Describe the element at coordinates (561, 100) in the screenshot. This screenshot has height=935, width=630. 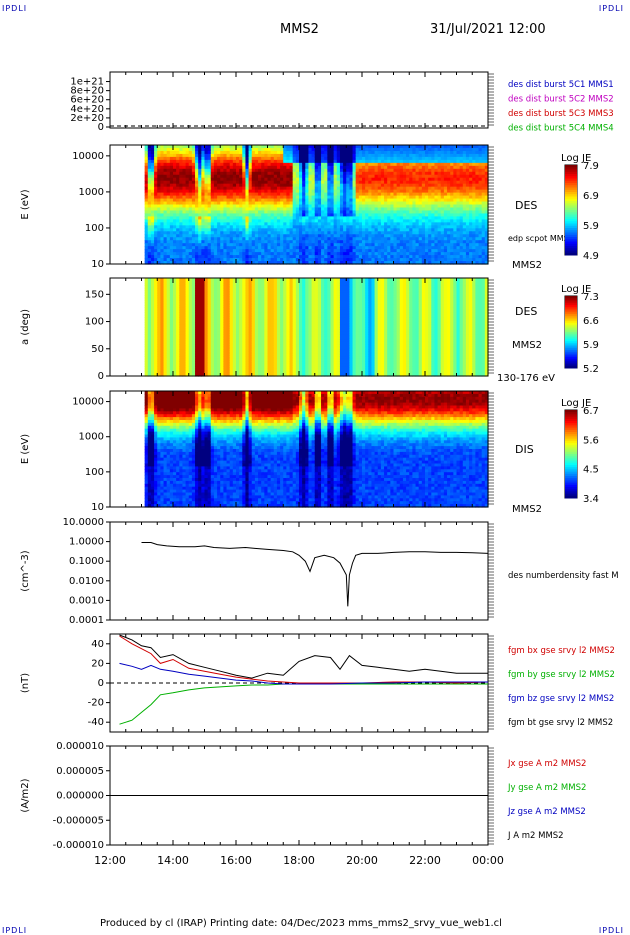
I see `dist-burst-legend-label: des dist burst 5C2 MMS2` at that location.